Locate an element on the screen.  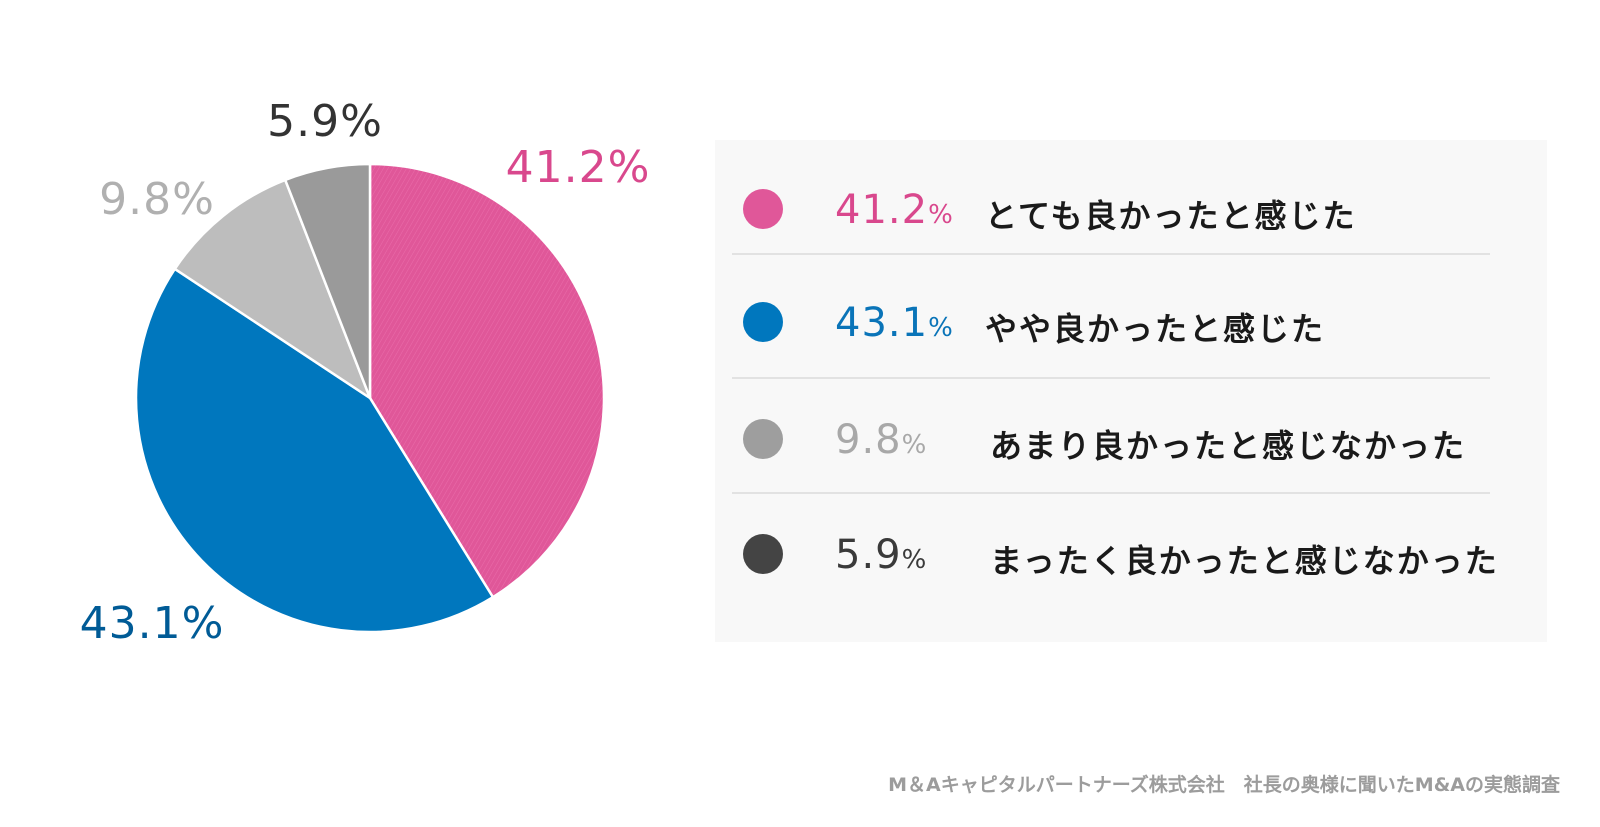
pie-slice-label: 43.1% is located at coordinates (152, 623).